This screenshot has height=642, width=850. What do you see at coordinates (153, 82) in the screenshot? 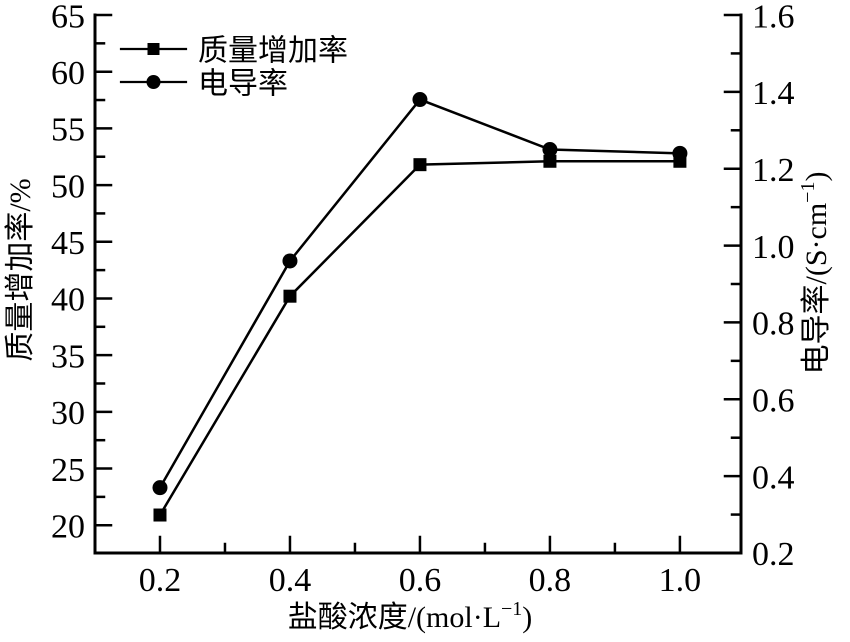
I see `legend-circle-marker-icon` at bounding box center [153, 82].